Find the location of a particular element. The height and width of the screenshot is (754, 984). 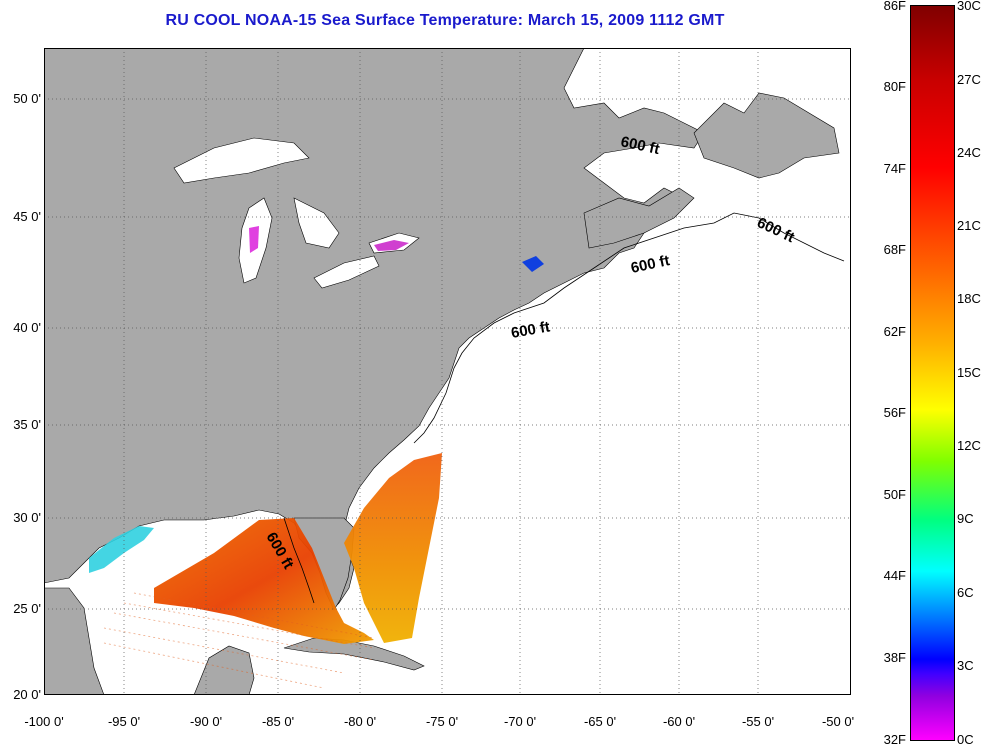

colorbar-c-label: 9C is located at coordinates (965, 518).